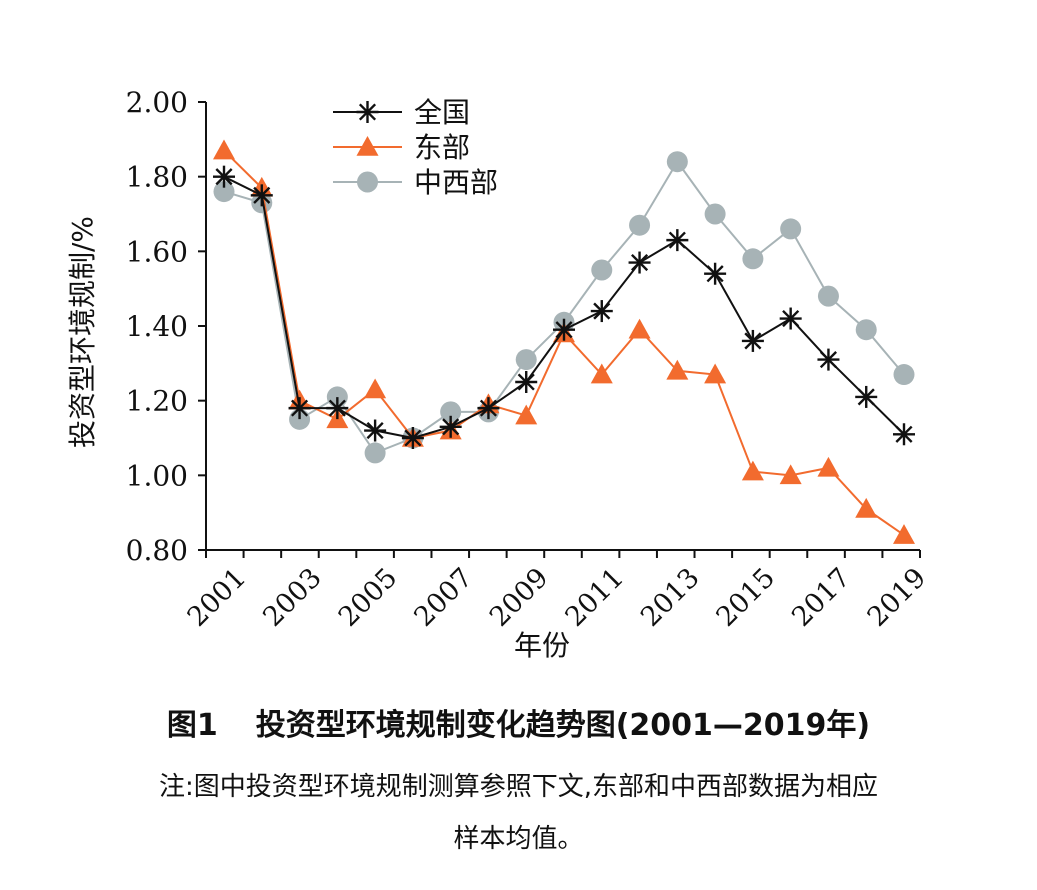  I want to click on x-tick-label: 2007, so click(443, 597).